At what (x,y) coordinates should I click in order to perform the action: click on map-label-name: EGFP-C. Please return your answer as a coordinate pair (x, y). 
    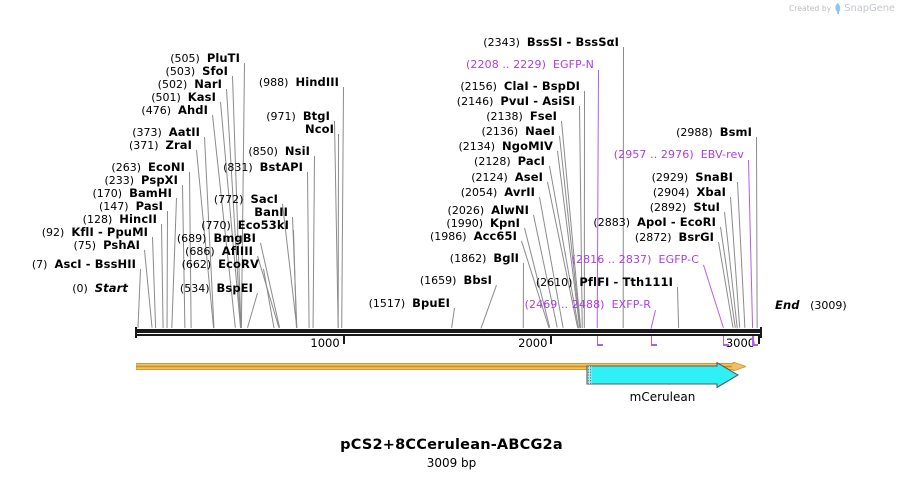
    Looking at the image, I should click on (678, 259).